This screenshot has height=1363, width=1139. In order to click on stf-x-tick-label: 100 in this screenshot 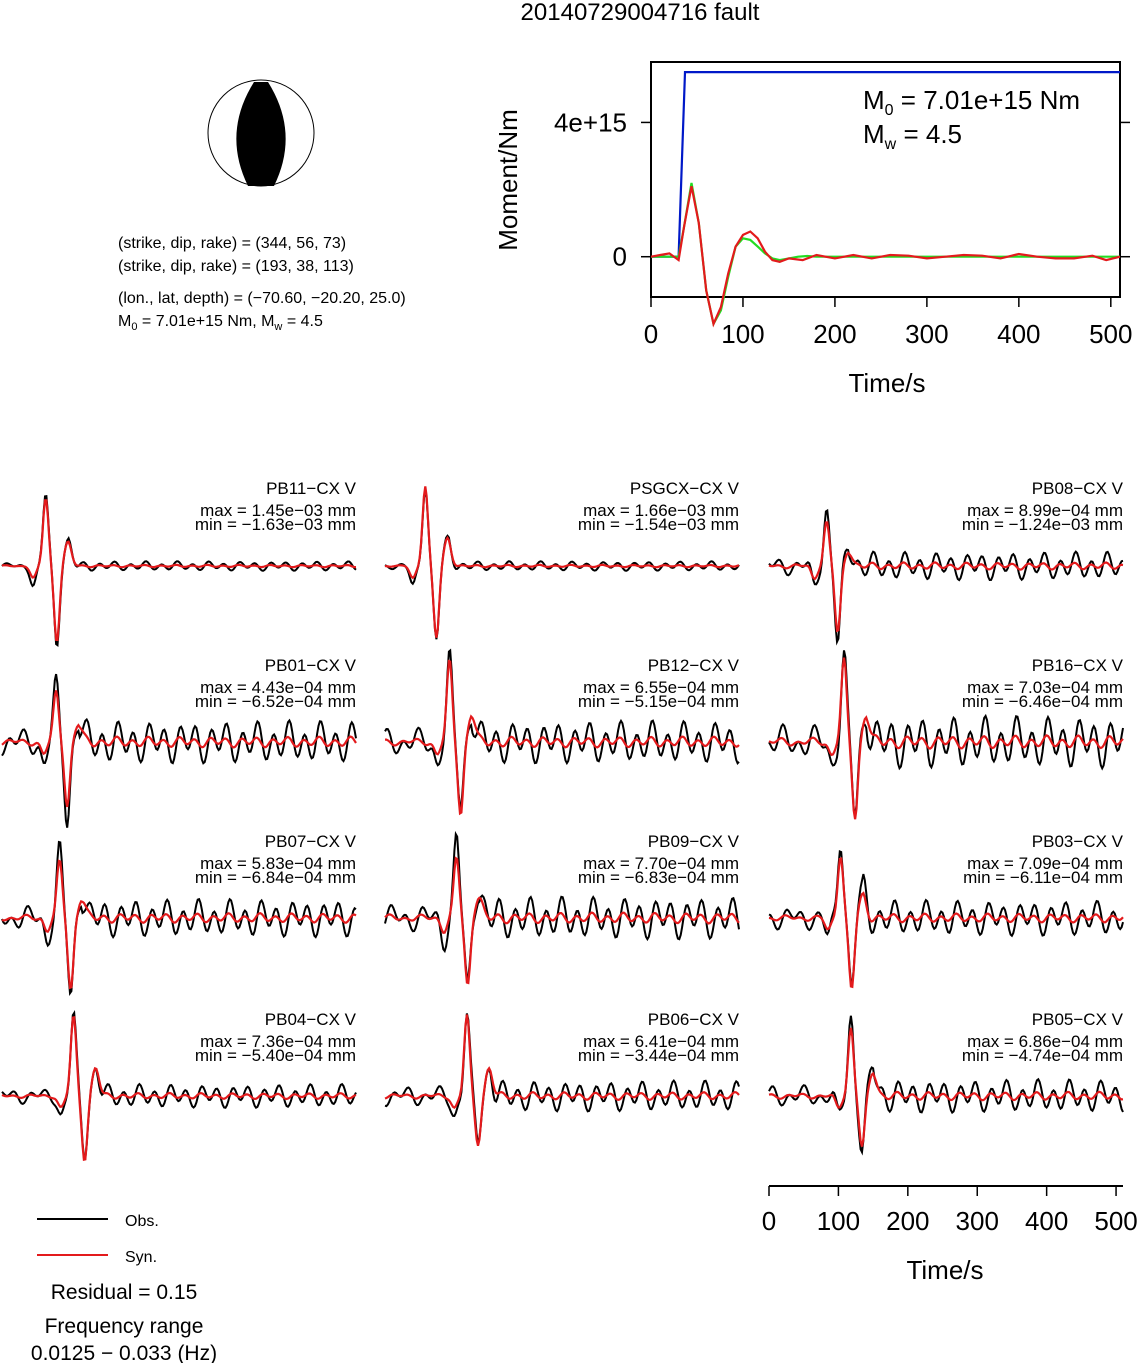, I will do `click(742, 334)`.